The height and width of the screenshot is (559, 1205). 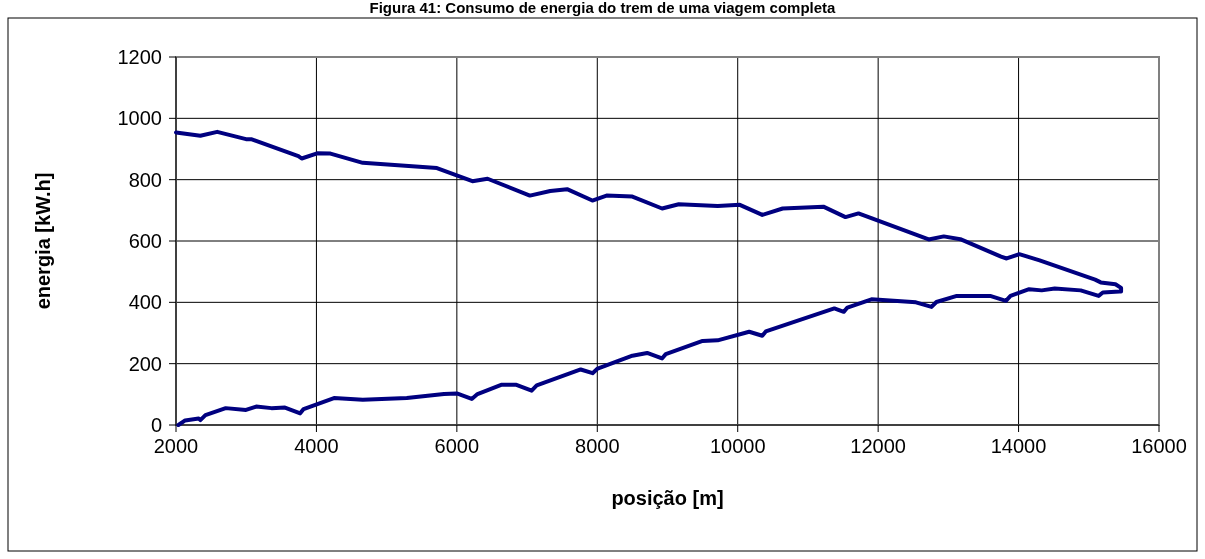 What do you see at coordinates (597, 446) in the screenshot?
I see `x-tick-label: 8000` at bounding box center [597, 446].